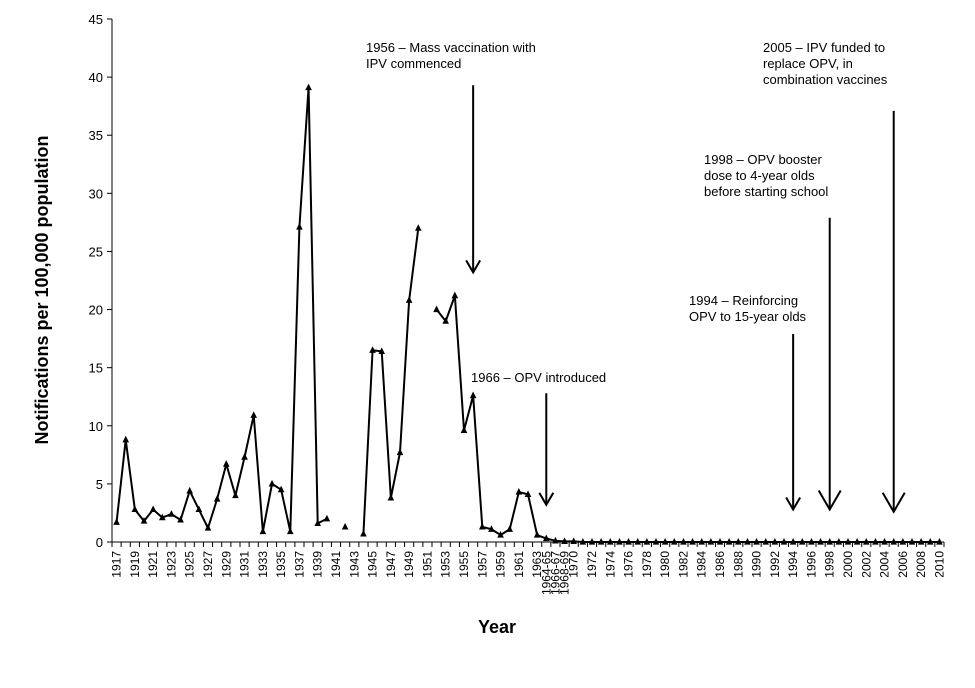  I want to click on data-point-1934, so click(272, 483).